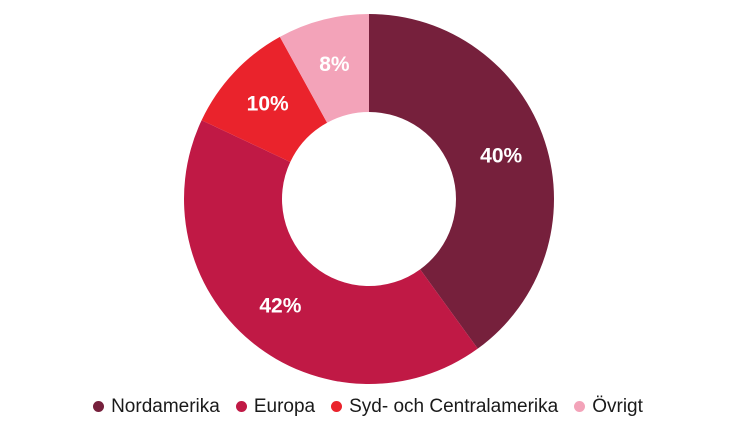  What do you see at coordinates (165, 406) in the screenshot?
I see `legend-label-nordamerika: Nordamerika` at bounding box center [165, 406].